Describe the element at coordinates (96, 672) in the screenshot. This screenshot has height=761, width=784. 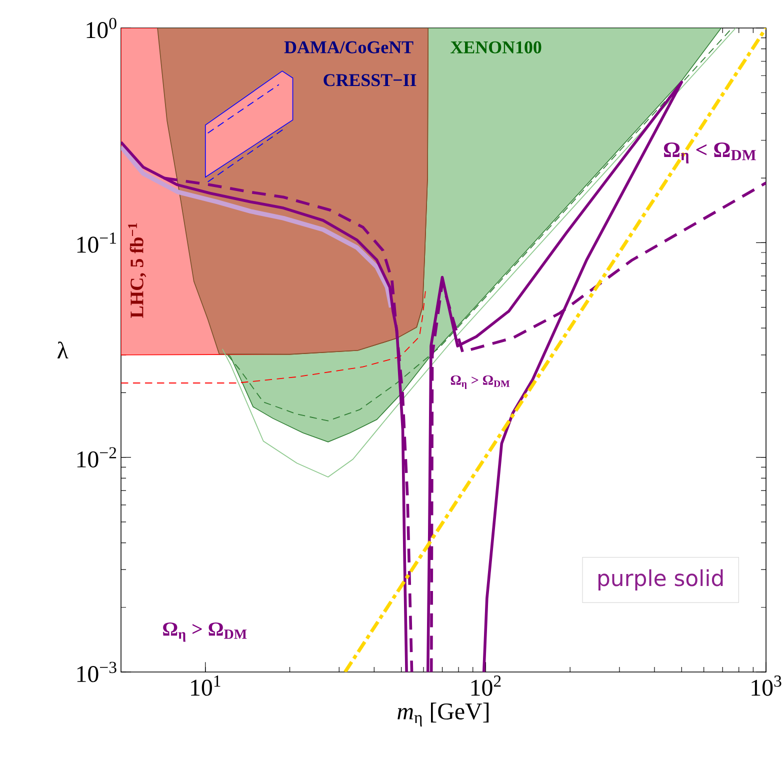
I see `y-tick-label: 10$^{−3}$` at that location.